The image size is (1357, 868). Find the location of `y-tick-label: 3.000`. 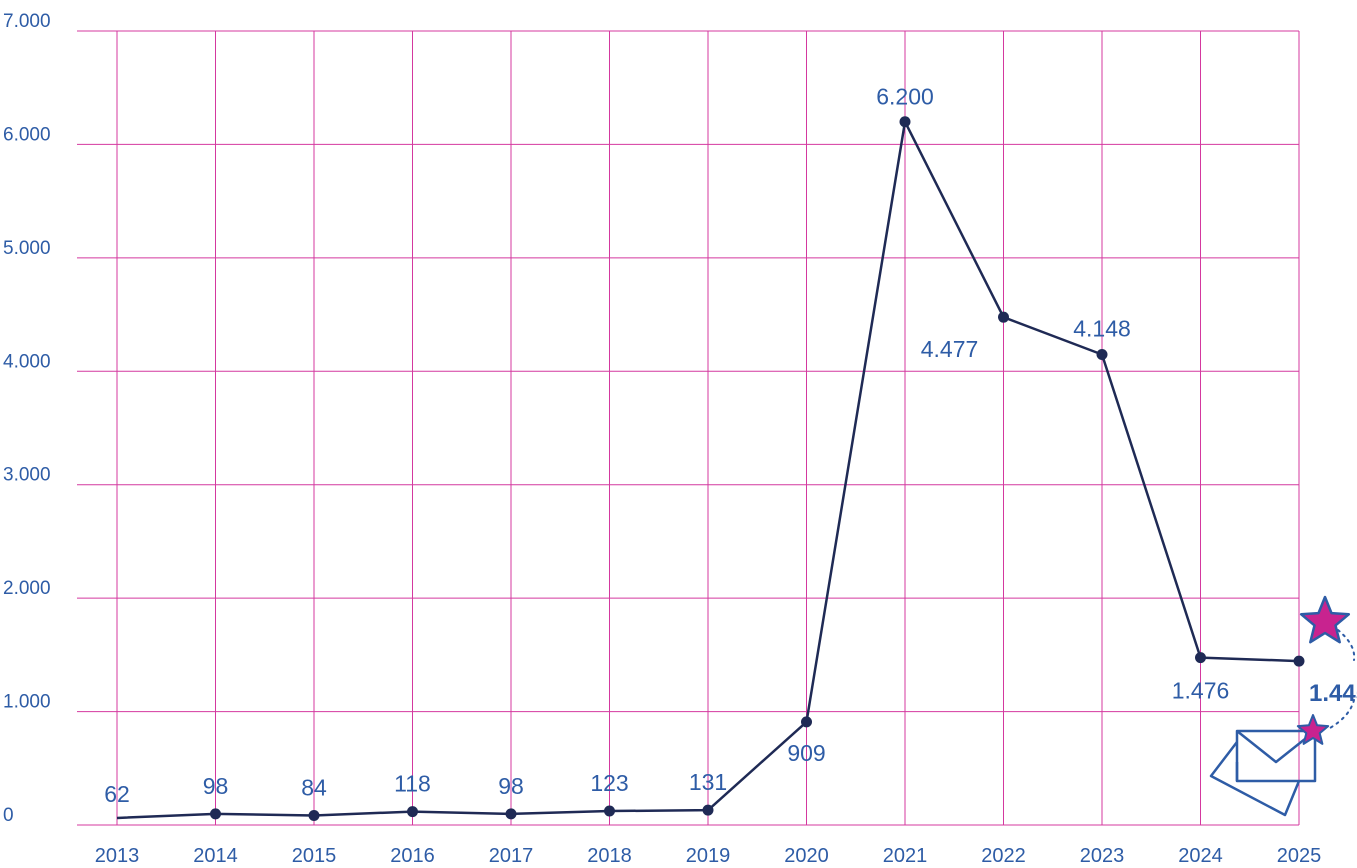

y-tick-label: 3.000 is located at coordinates (27, 475).